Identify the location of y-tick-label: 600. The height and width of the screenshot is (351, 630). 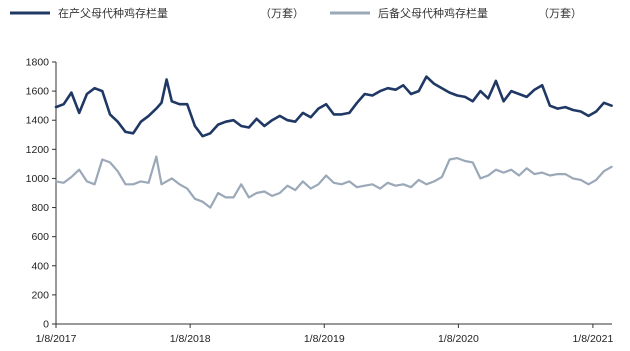
(40, 237).